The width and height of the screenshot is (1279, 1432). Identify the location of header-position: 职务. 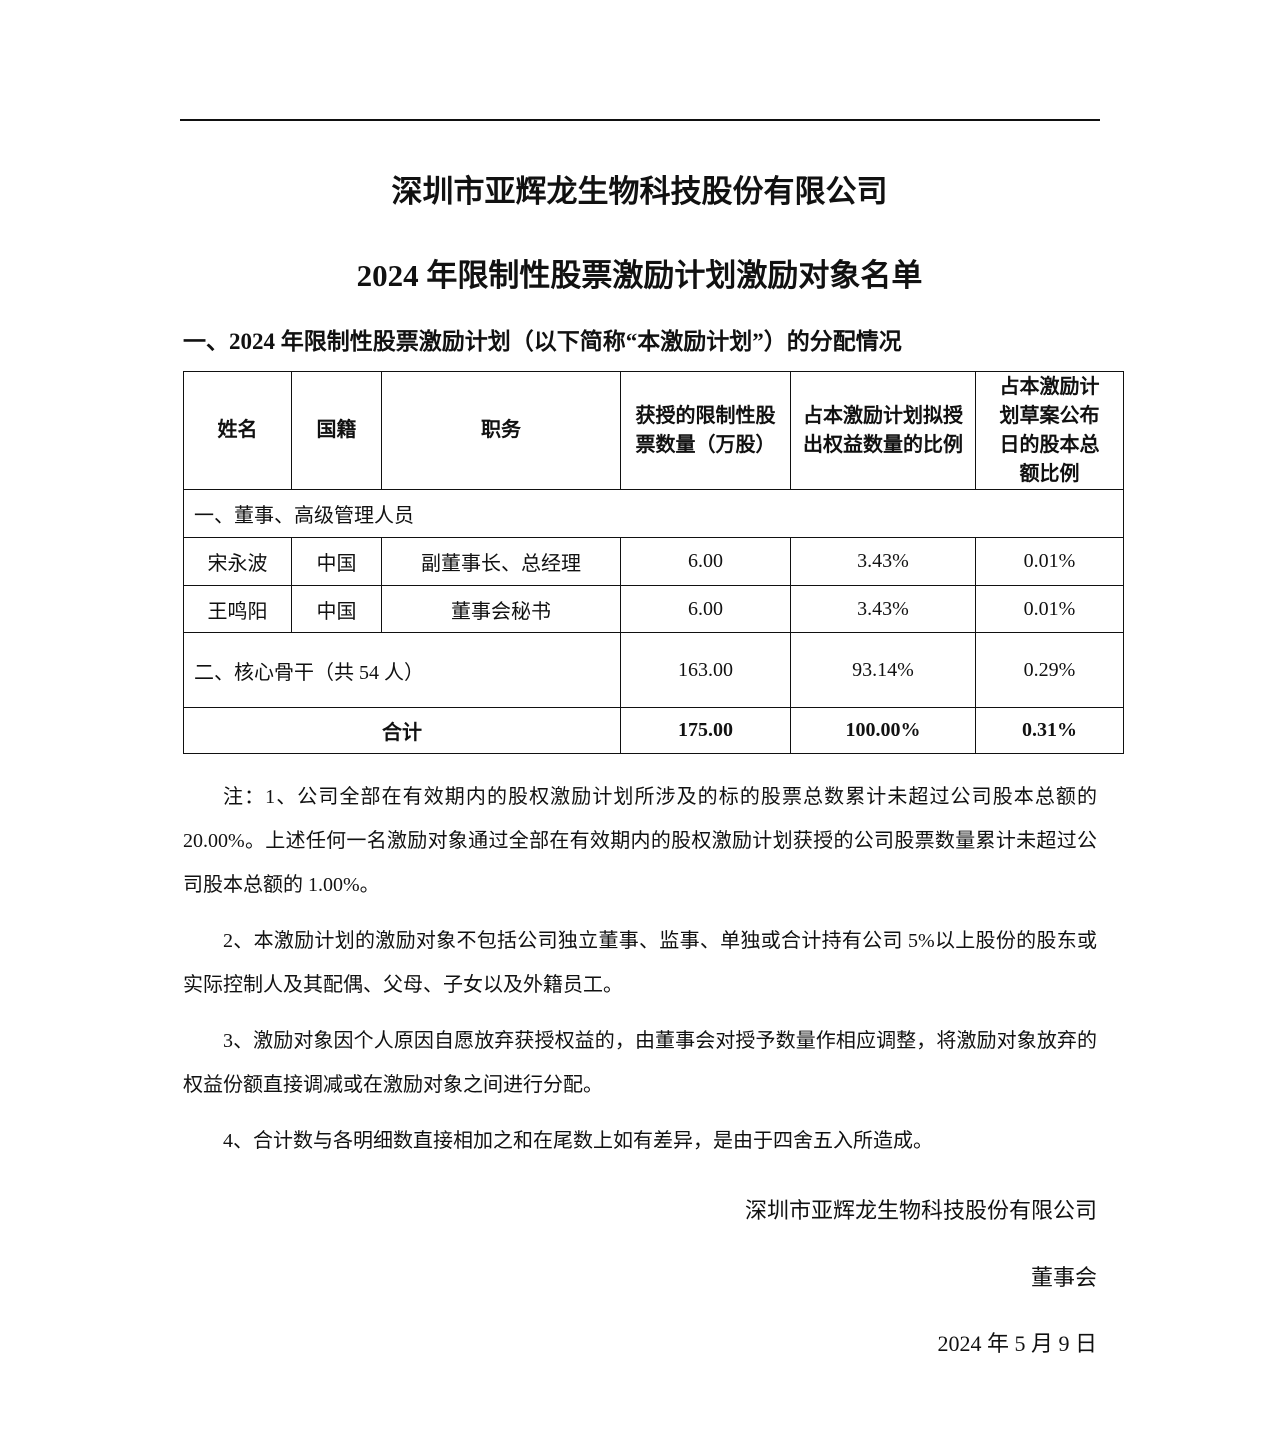
(501, 430).